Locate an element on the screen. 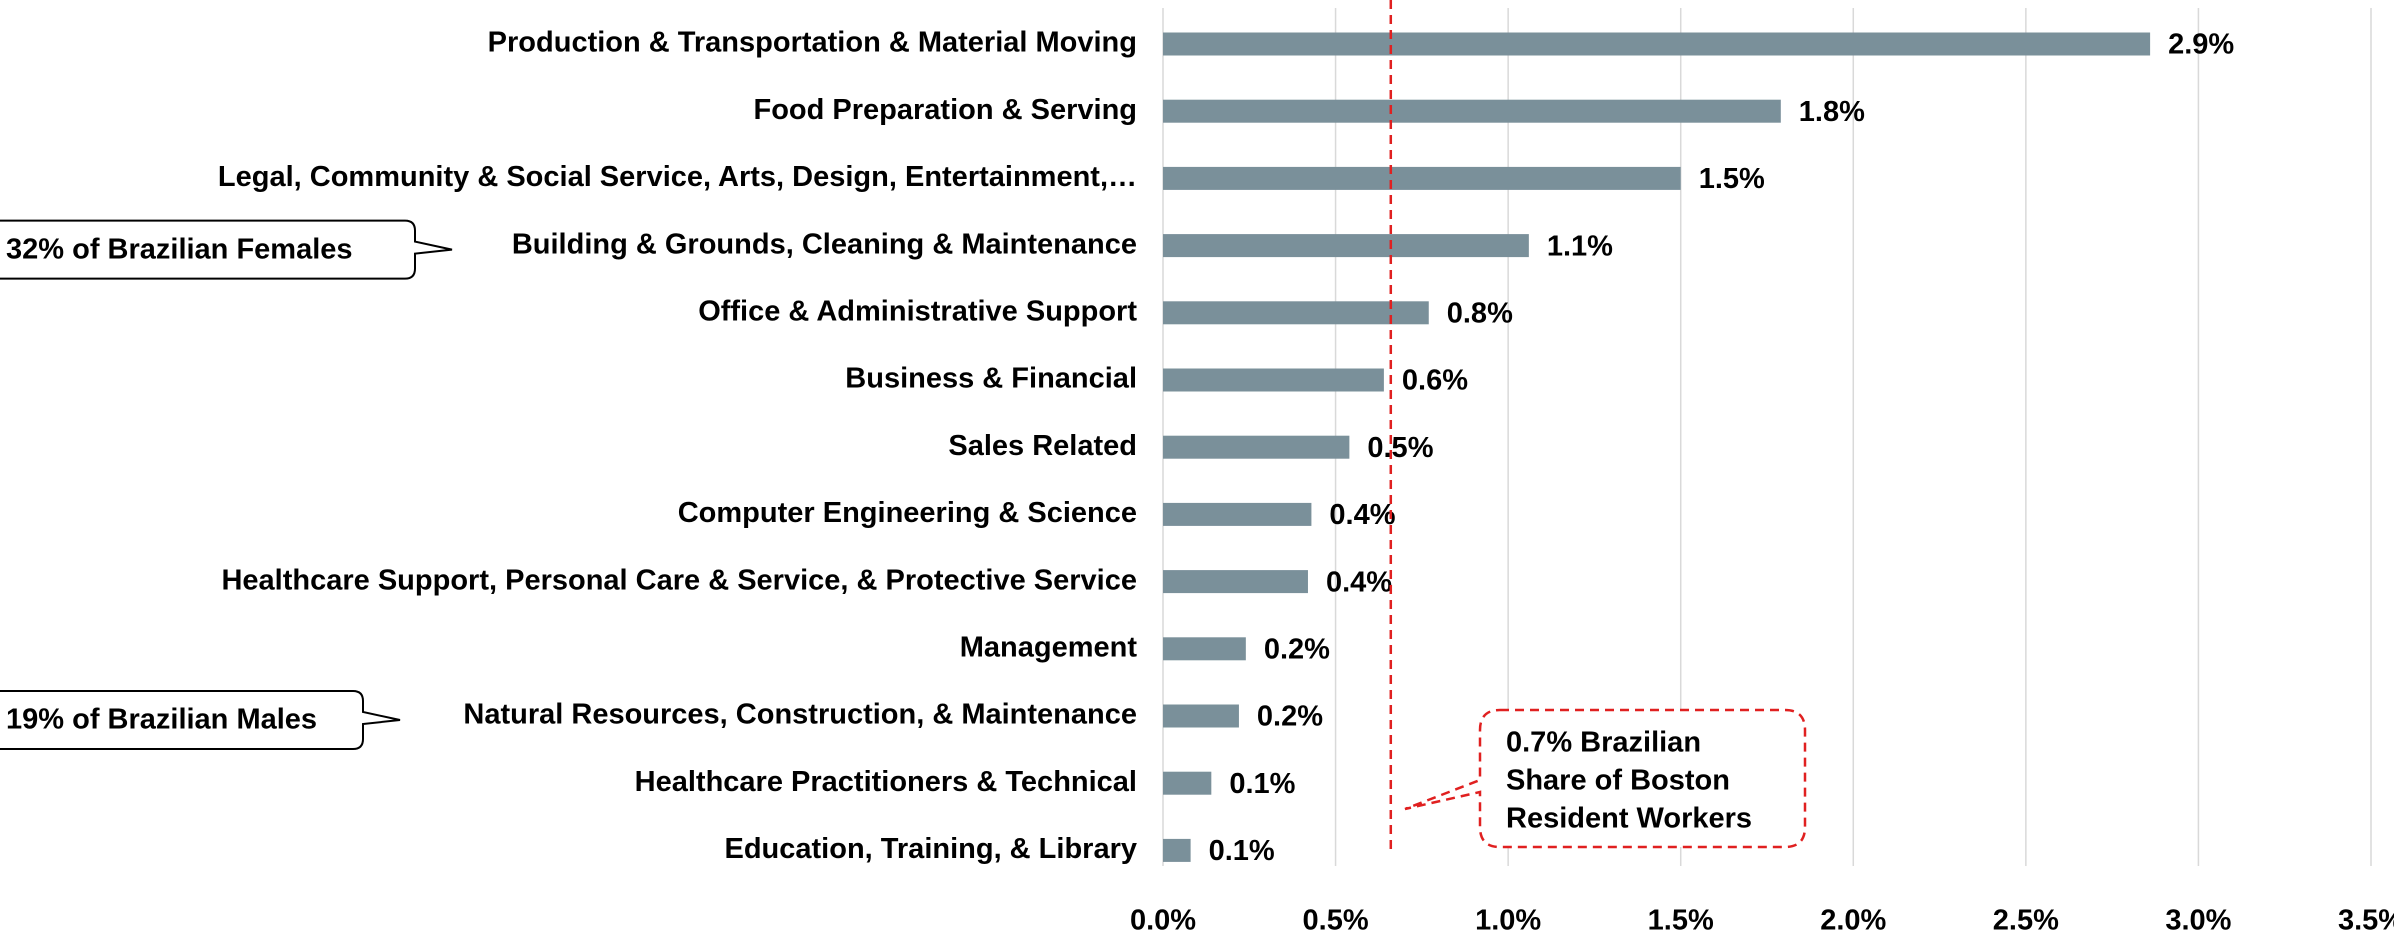 This screenshot has height=937, width=2394. x-tick-label: 1.0% is located at coordinates (1508, 921).